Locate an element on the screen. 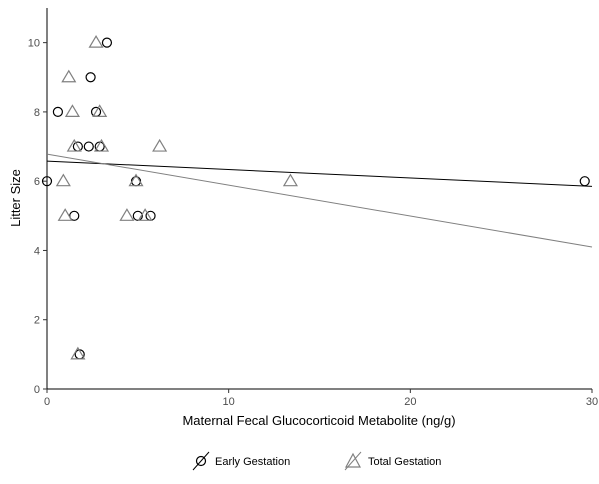 The width and height of the screenshot is (599, 484). legend-circle-icon is located at coordinates (201, 461).